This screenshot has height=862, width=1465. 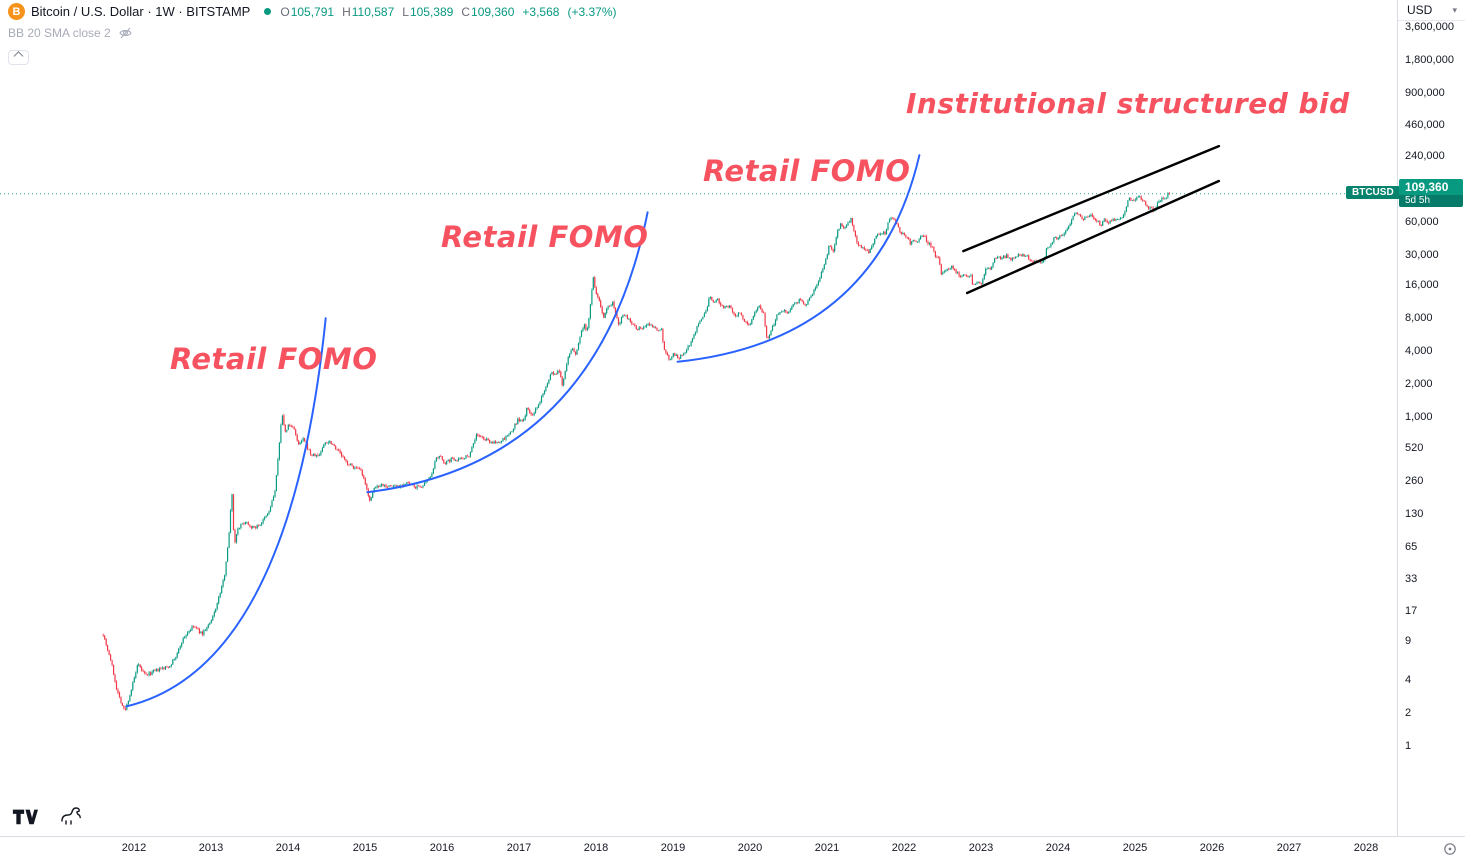 What do you see at coordinates (1408, 640) in the screenshot?
I see `price-axis-label: 9` at bounding box center [1408, 640].